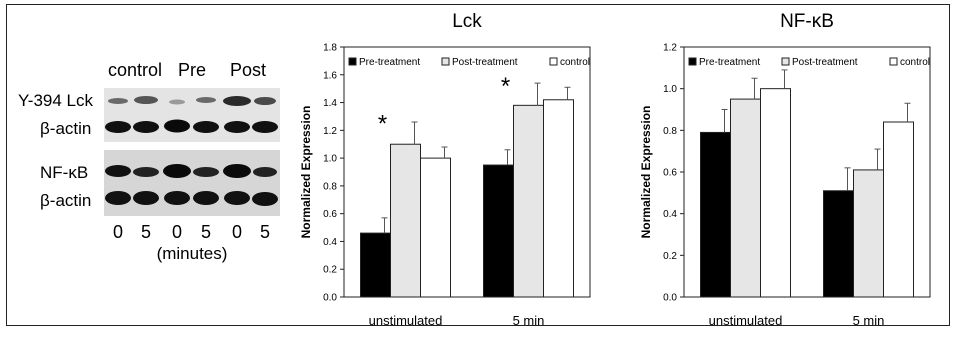  I want to click on blot-row-nfkb: NF-κB, so click(64, 172).